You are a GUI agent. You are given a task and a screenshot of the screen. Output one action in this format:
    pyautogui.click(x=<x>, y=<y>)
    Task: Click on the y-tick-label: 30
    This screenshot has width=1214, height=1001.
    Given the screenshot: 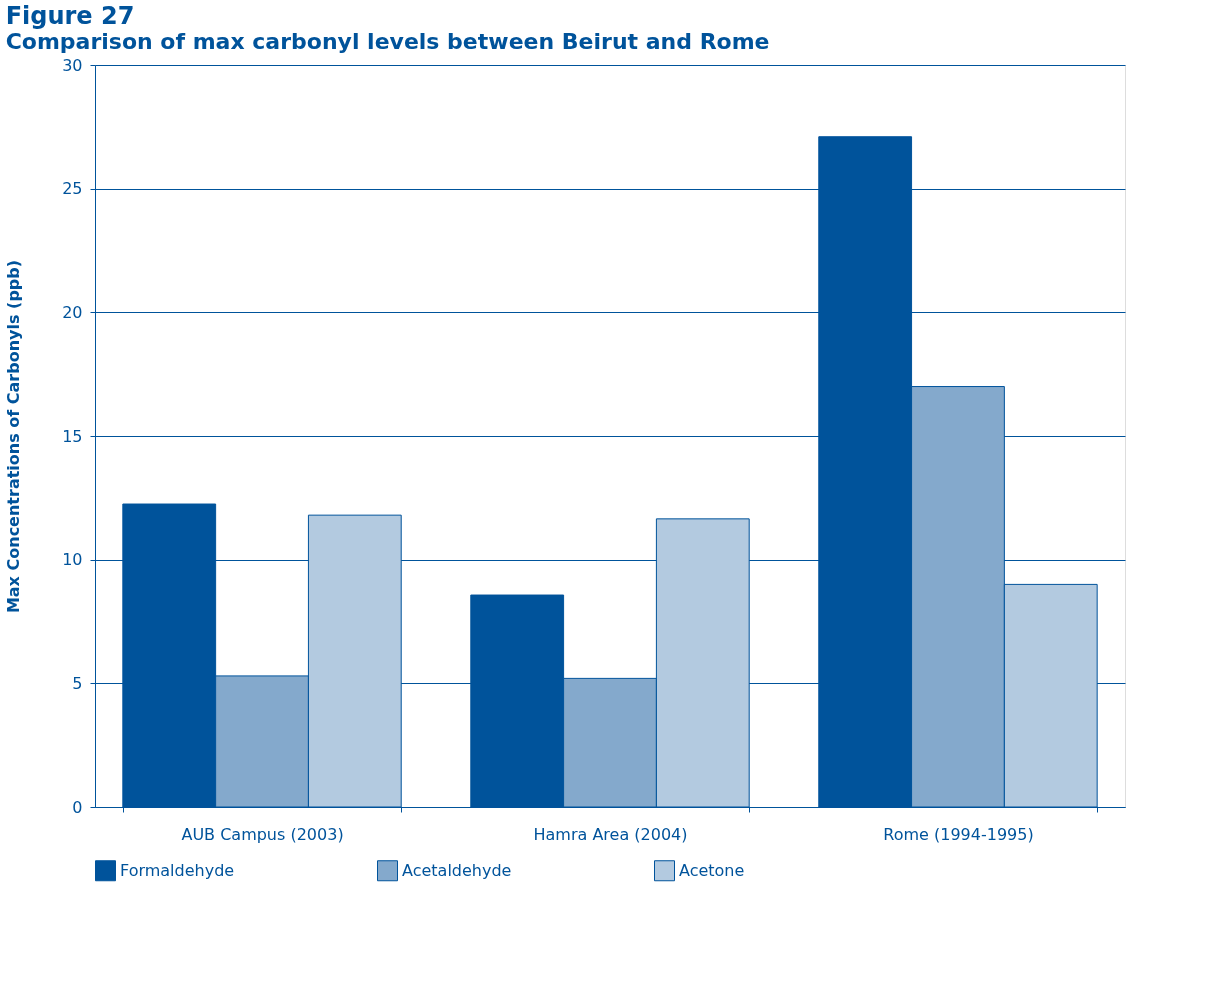 What is the action you would take?
    pyautogui.click(x=72, y=65)
    